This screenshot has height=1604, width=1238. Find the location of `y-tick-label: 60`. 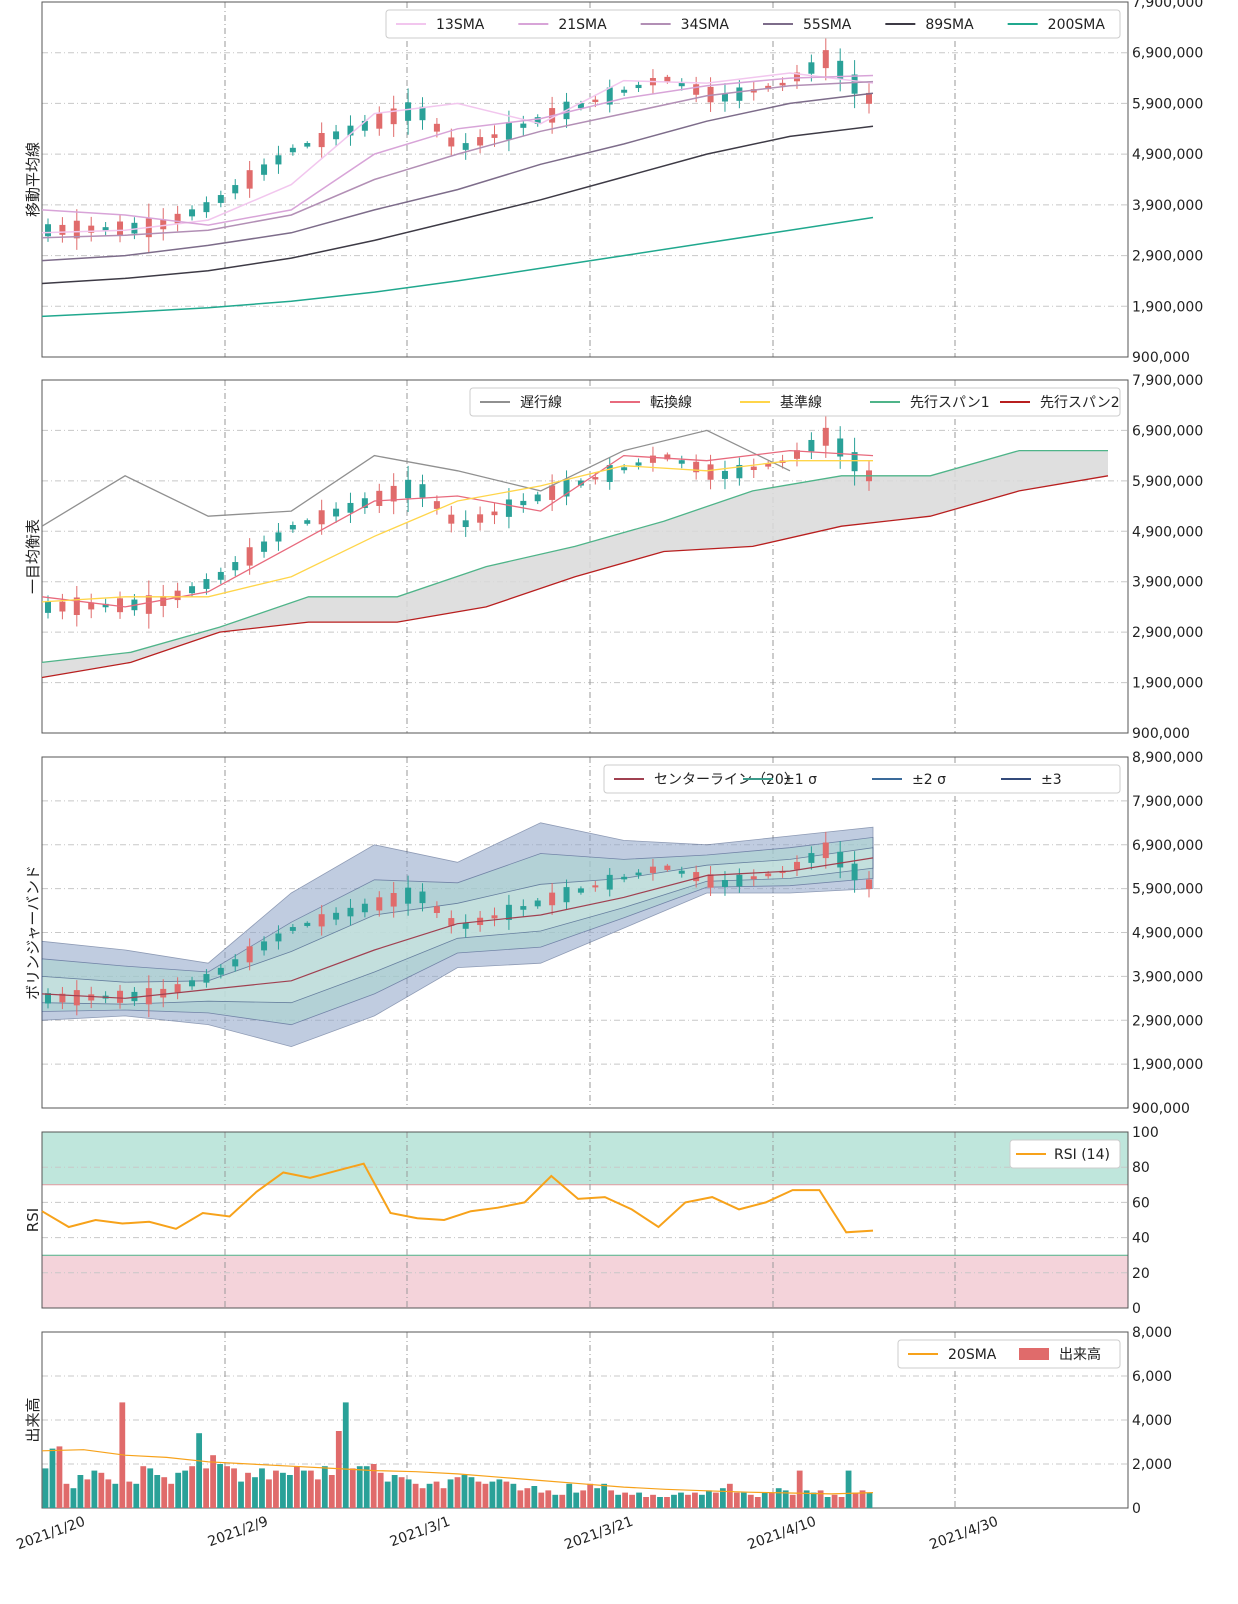

y-tick-label: 60 is located at coordinates (1141, 1203).